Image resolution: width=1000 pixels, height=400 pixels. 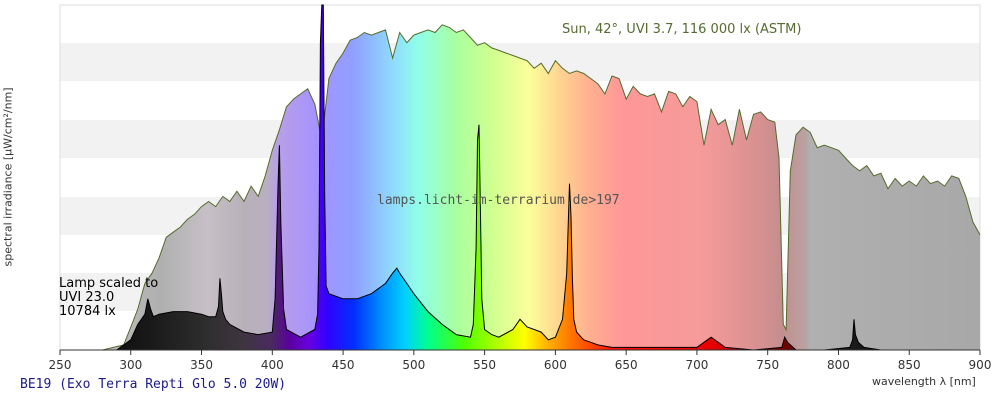 What do you see at coordinates (980, 365) in the screenshot?
I see `x-tick-label: 900` at bounding box center [980, 365].